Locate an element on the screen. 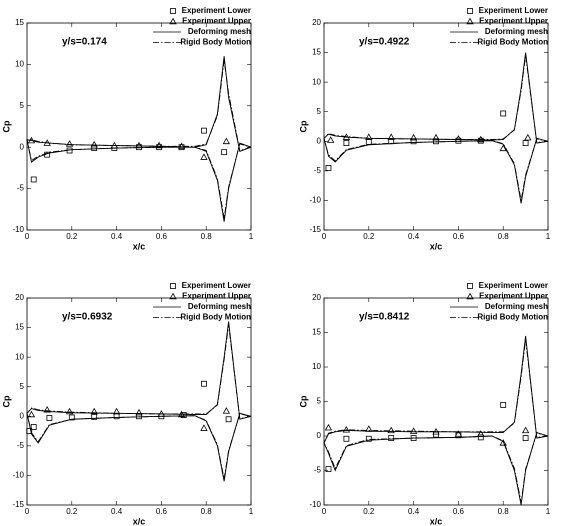 This screenshot has height=526, width=572. annotation: y/s=0.8412 is located at coordinates (384, 317).